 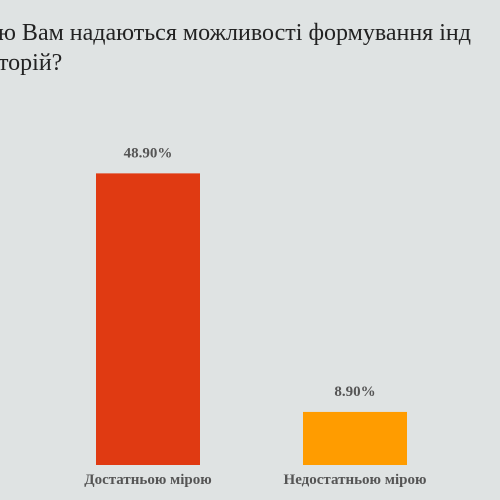 What do you see at coordinates (31, 63) in the screenshot?
I see `chart-title-line-2: торій?` at bounding box center [31, 63].